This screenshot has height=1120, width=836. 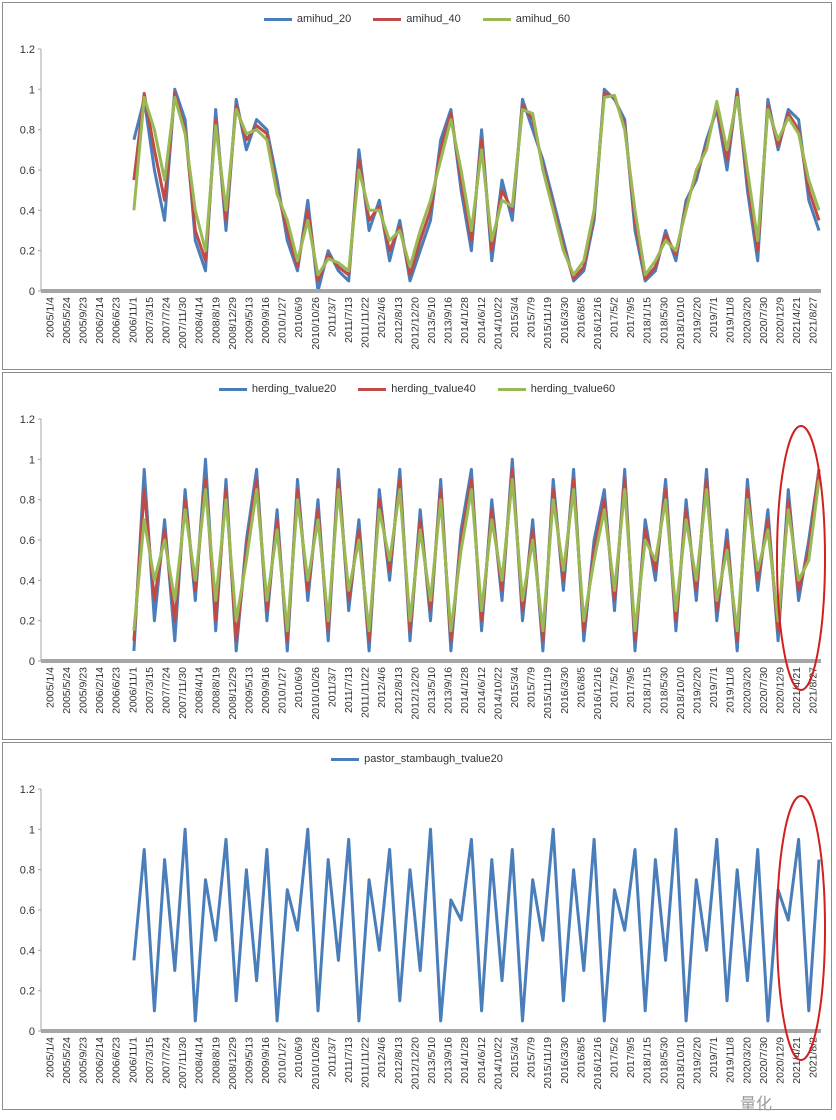 I want to click on legend-item: amihud_20, so click(x=307, y=19).